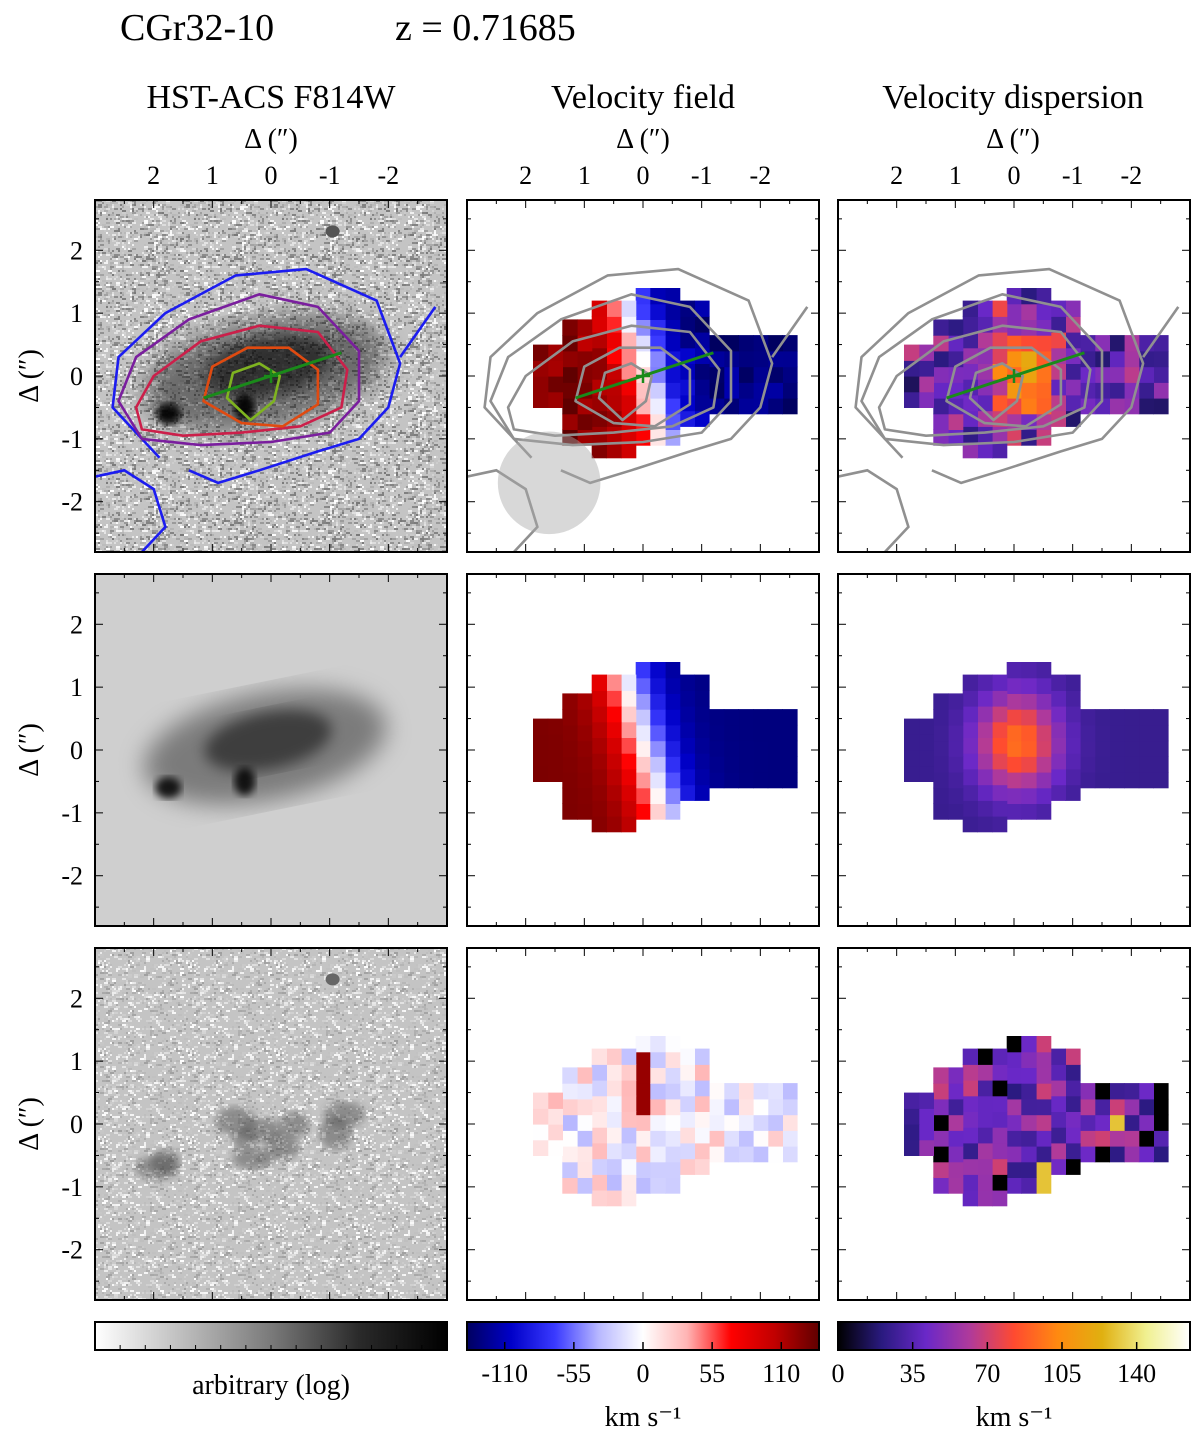 This screenshot has width=1200, height=1437. I want to click on x-tick-label: 1, so click(212, 175).